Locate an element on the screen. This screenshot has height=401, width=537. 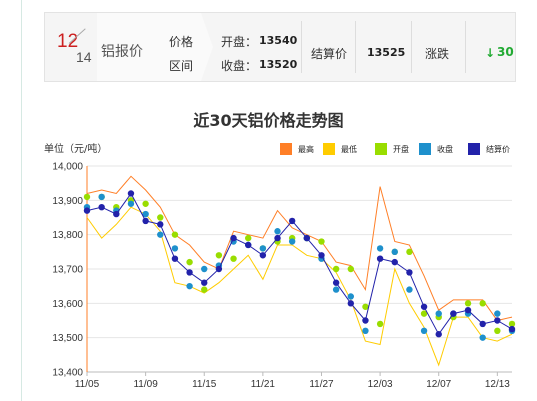
x-tick-label: 11/05 is located at coordinates (87, 384).